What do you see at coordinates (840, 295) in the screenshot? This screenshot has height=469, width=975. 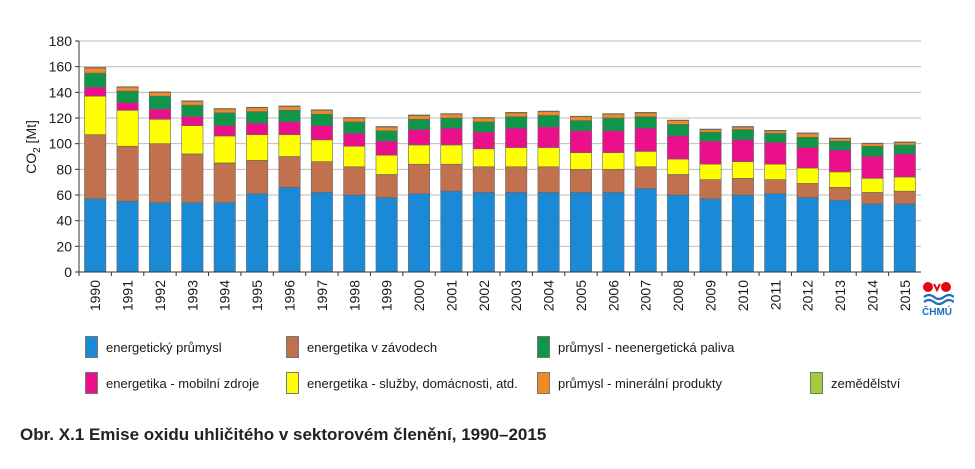 I see `x-tick-label: 2013` at bounding box center [840, 295].